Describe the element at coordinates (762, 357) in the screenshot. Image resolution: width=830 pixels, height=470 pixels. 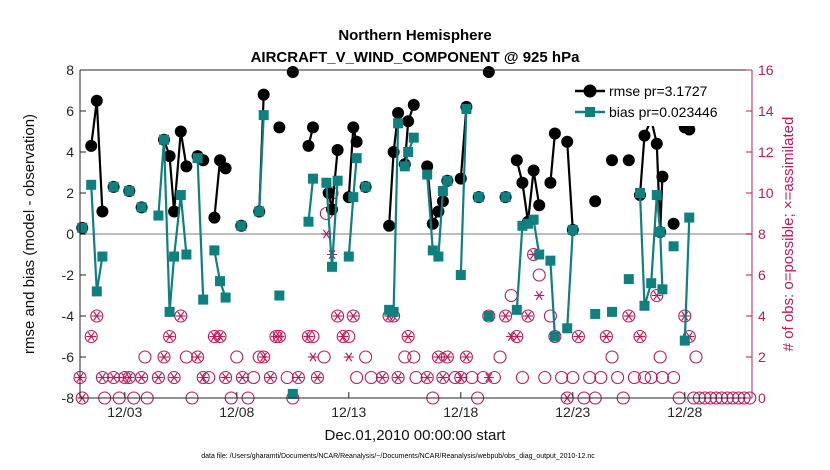
I see `y-tick-label-right-1: 2` at that location.